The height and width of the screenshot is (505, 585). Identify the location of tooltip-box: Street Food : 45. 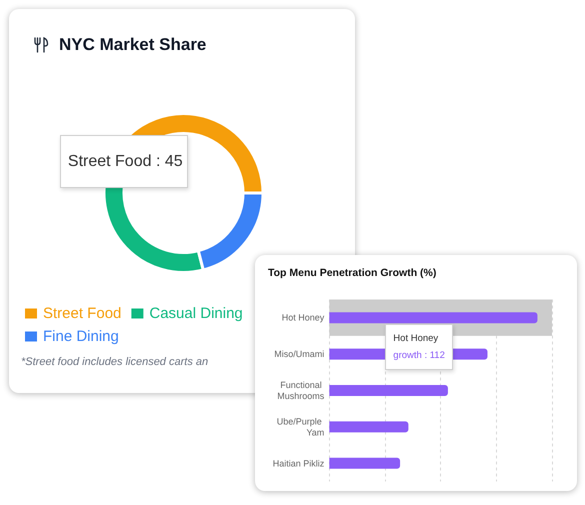
(124, 161).